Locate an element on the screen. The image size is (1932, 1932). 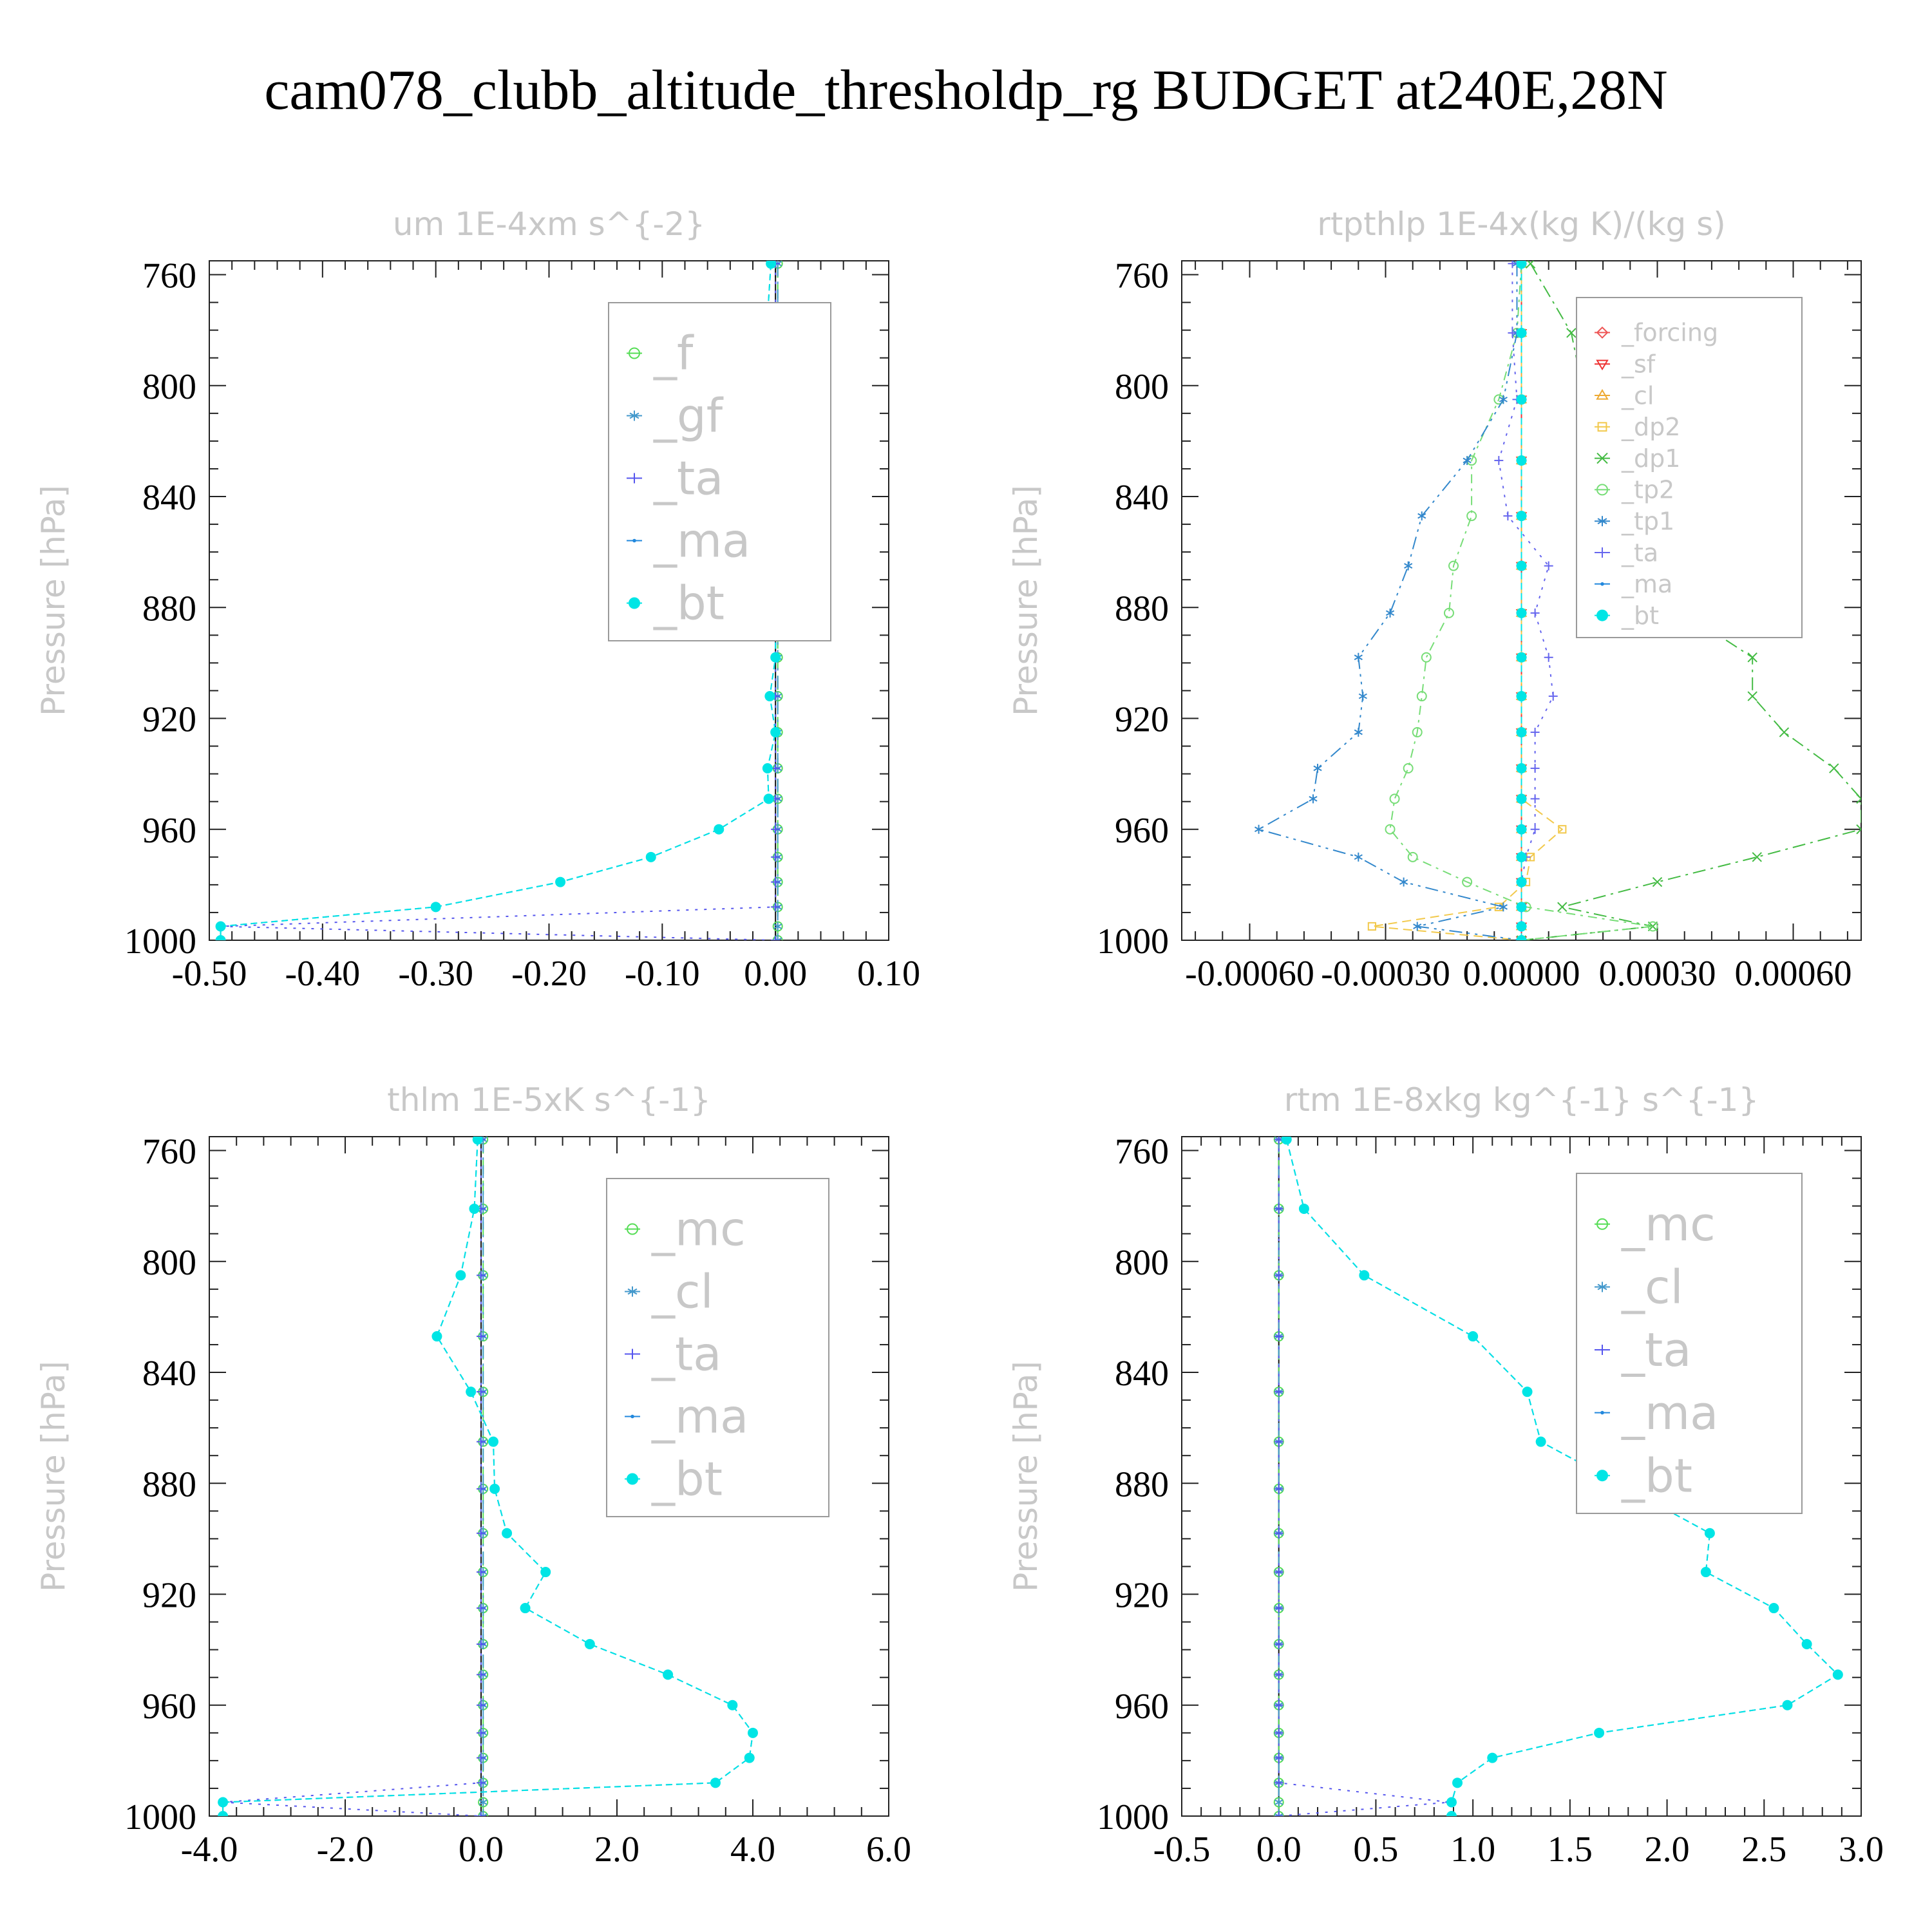
y-tick-label: 760 is located at coordinates (1142, 276).